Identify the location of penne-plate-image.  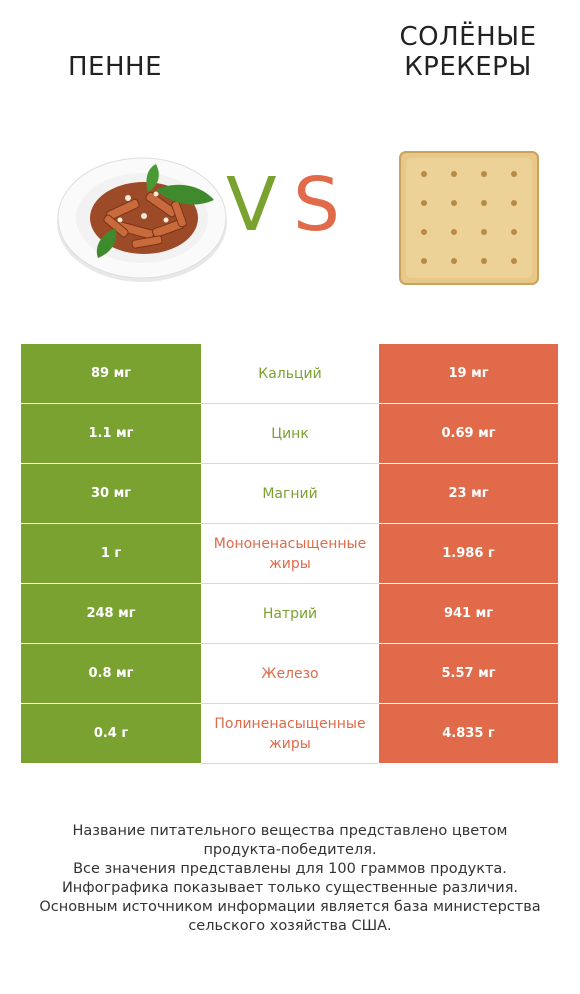
(142, 219).